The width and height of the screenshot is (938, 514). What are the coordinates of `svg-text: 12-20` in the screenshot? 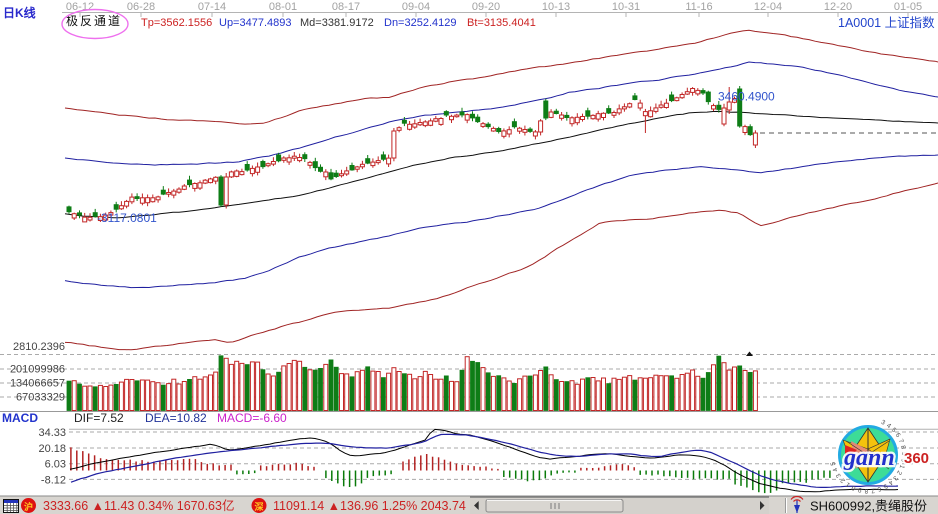 It's located at (838, 7).